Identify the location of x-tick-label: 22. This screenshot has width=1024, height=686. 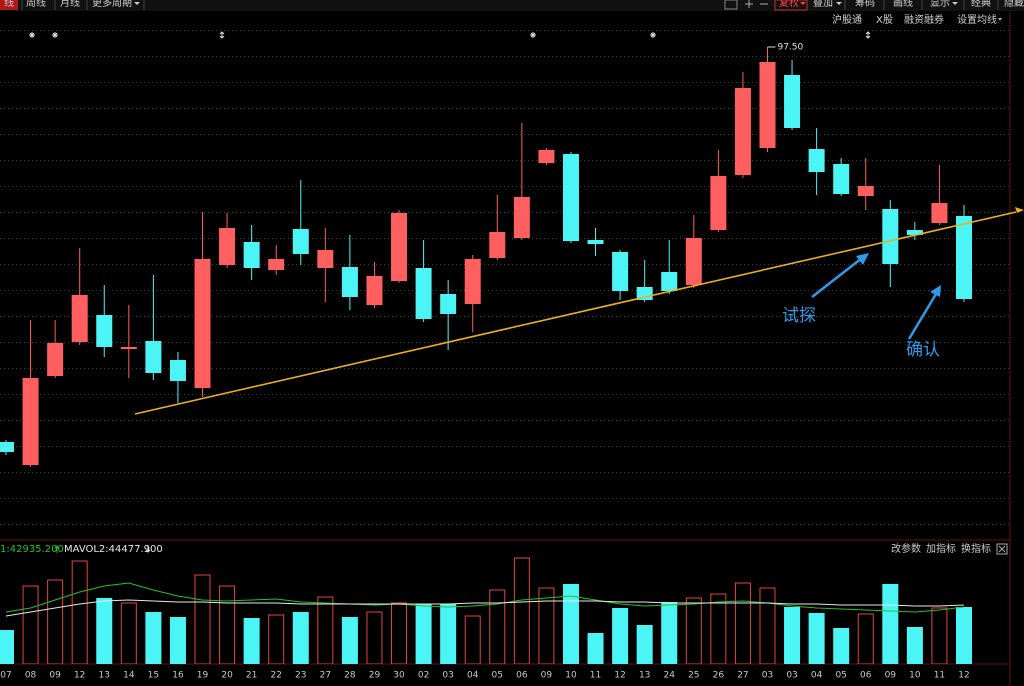
(275, 676).